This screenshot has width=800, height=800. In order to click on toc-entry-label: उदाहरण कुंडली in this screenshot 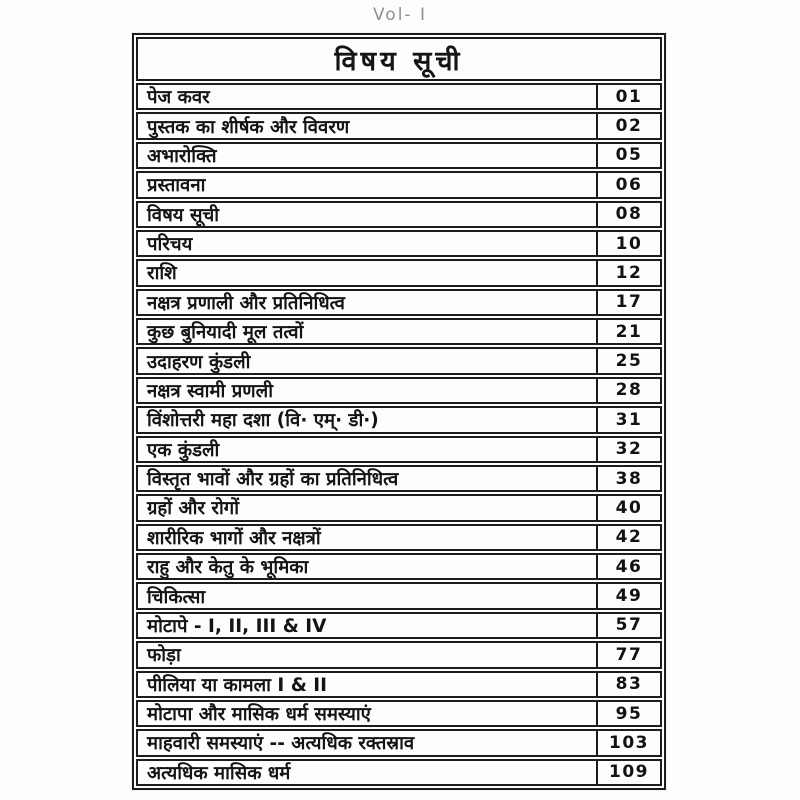, I will do `click(199, 362)`.